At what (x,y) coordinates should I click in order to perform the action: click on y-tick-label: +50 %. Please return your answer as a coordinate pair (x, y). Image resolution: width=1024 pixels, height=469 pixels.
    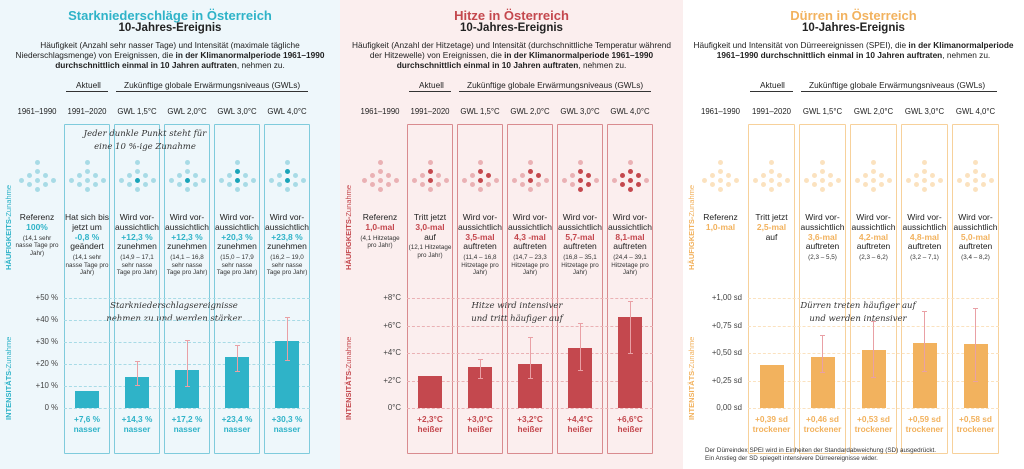
    Looking at the image, I should click on (46, 297).